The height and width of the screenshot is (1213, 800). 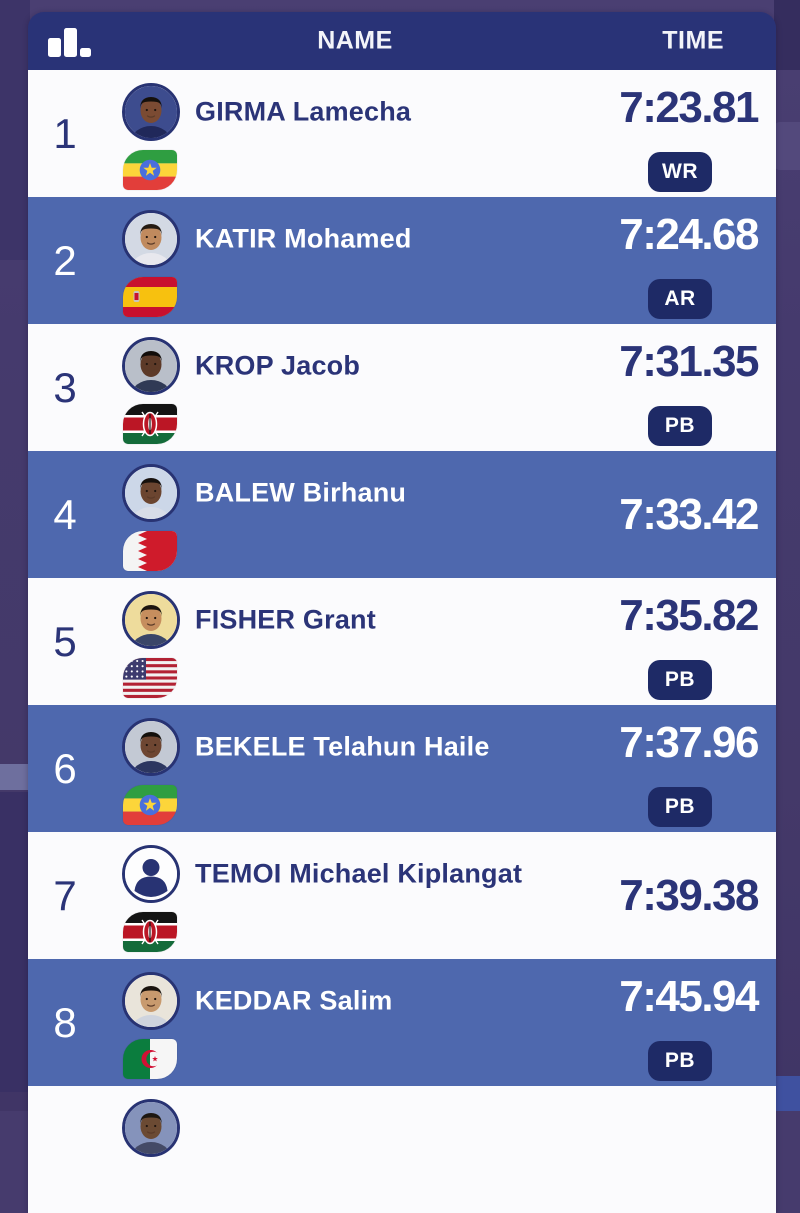 I want to click on result-time: 7:45.94, so click(x=689, y=996).